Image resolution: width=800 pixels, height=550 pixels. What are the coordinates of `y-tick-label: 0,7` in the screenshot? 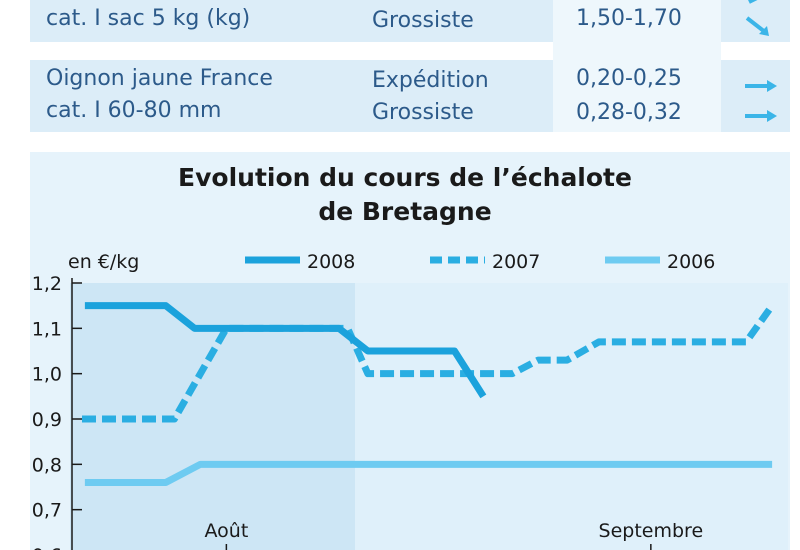 It's located at (47, 511).